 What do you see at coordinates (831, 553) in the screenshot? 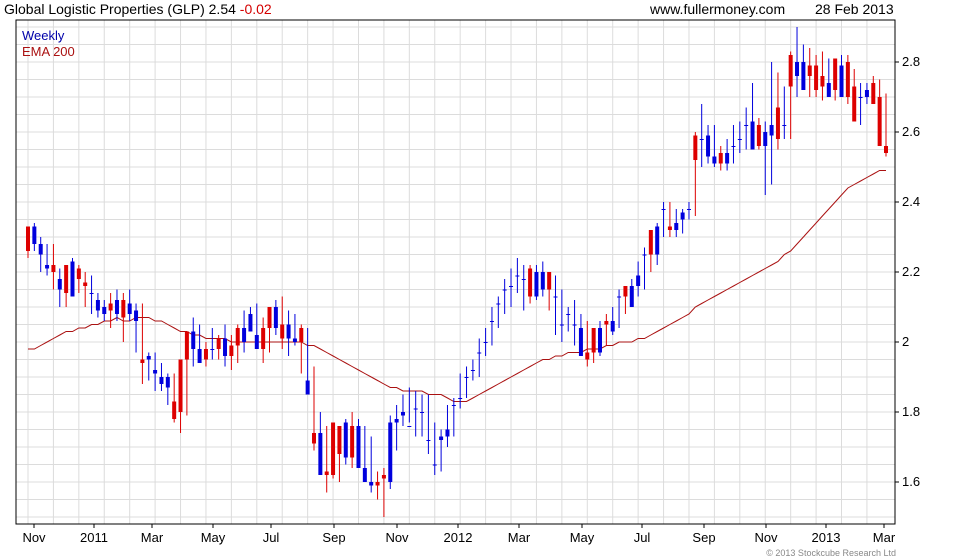
I see `copyright-notice: © 2013 Stockcube Research Ltd` at bounding box center [831, 553].